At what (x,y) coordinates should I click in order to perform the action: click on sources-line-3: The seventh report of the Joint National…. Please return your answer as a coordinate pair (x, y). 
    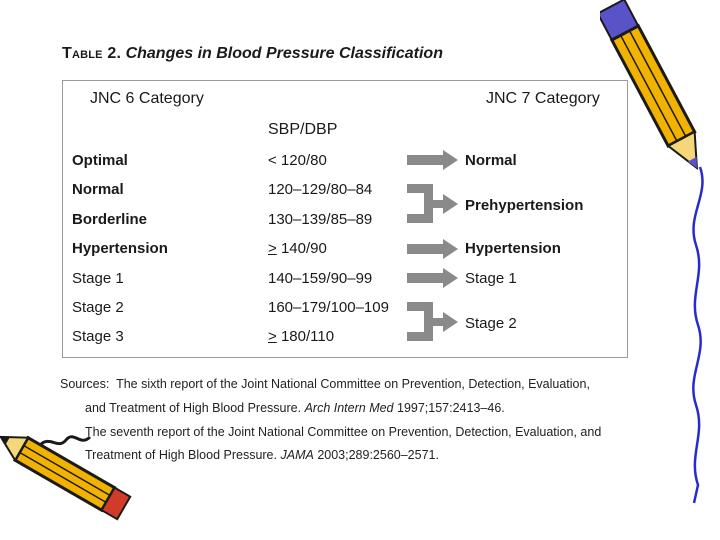
    Looking at the image, I should click on (343, 432).